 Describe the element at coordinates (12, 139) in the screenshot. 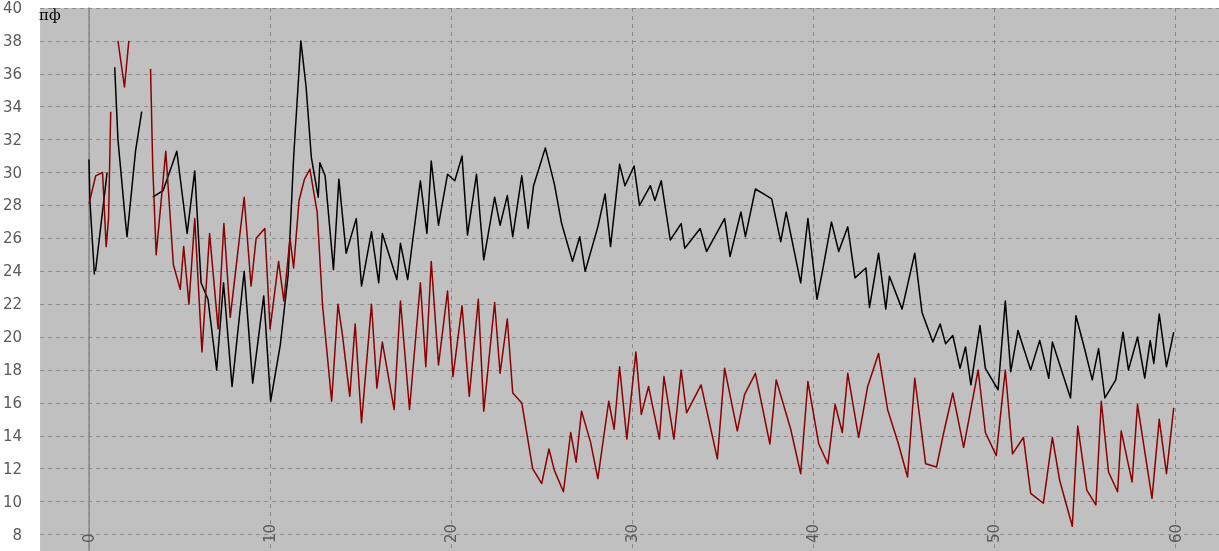

I see `y-tick-label: 32` at that location.